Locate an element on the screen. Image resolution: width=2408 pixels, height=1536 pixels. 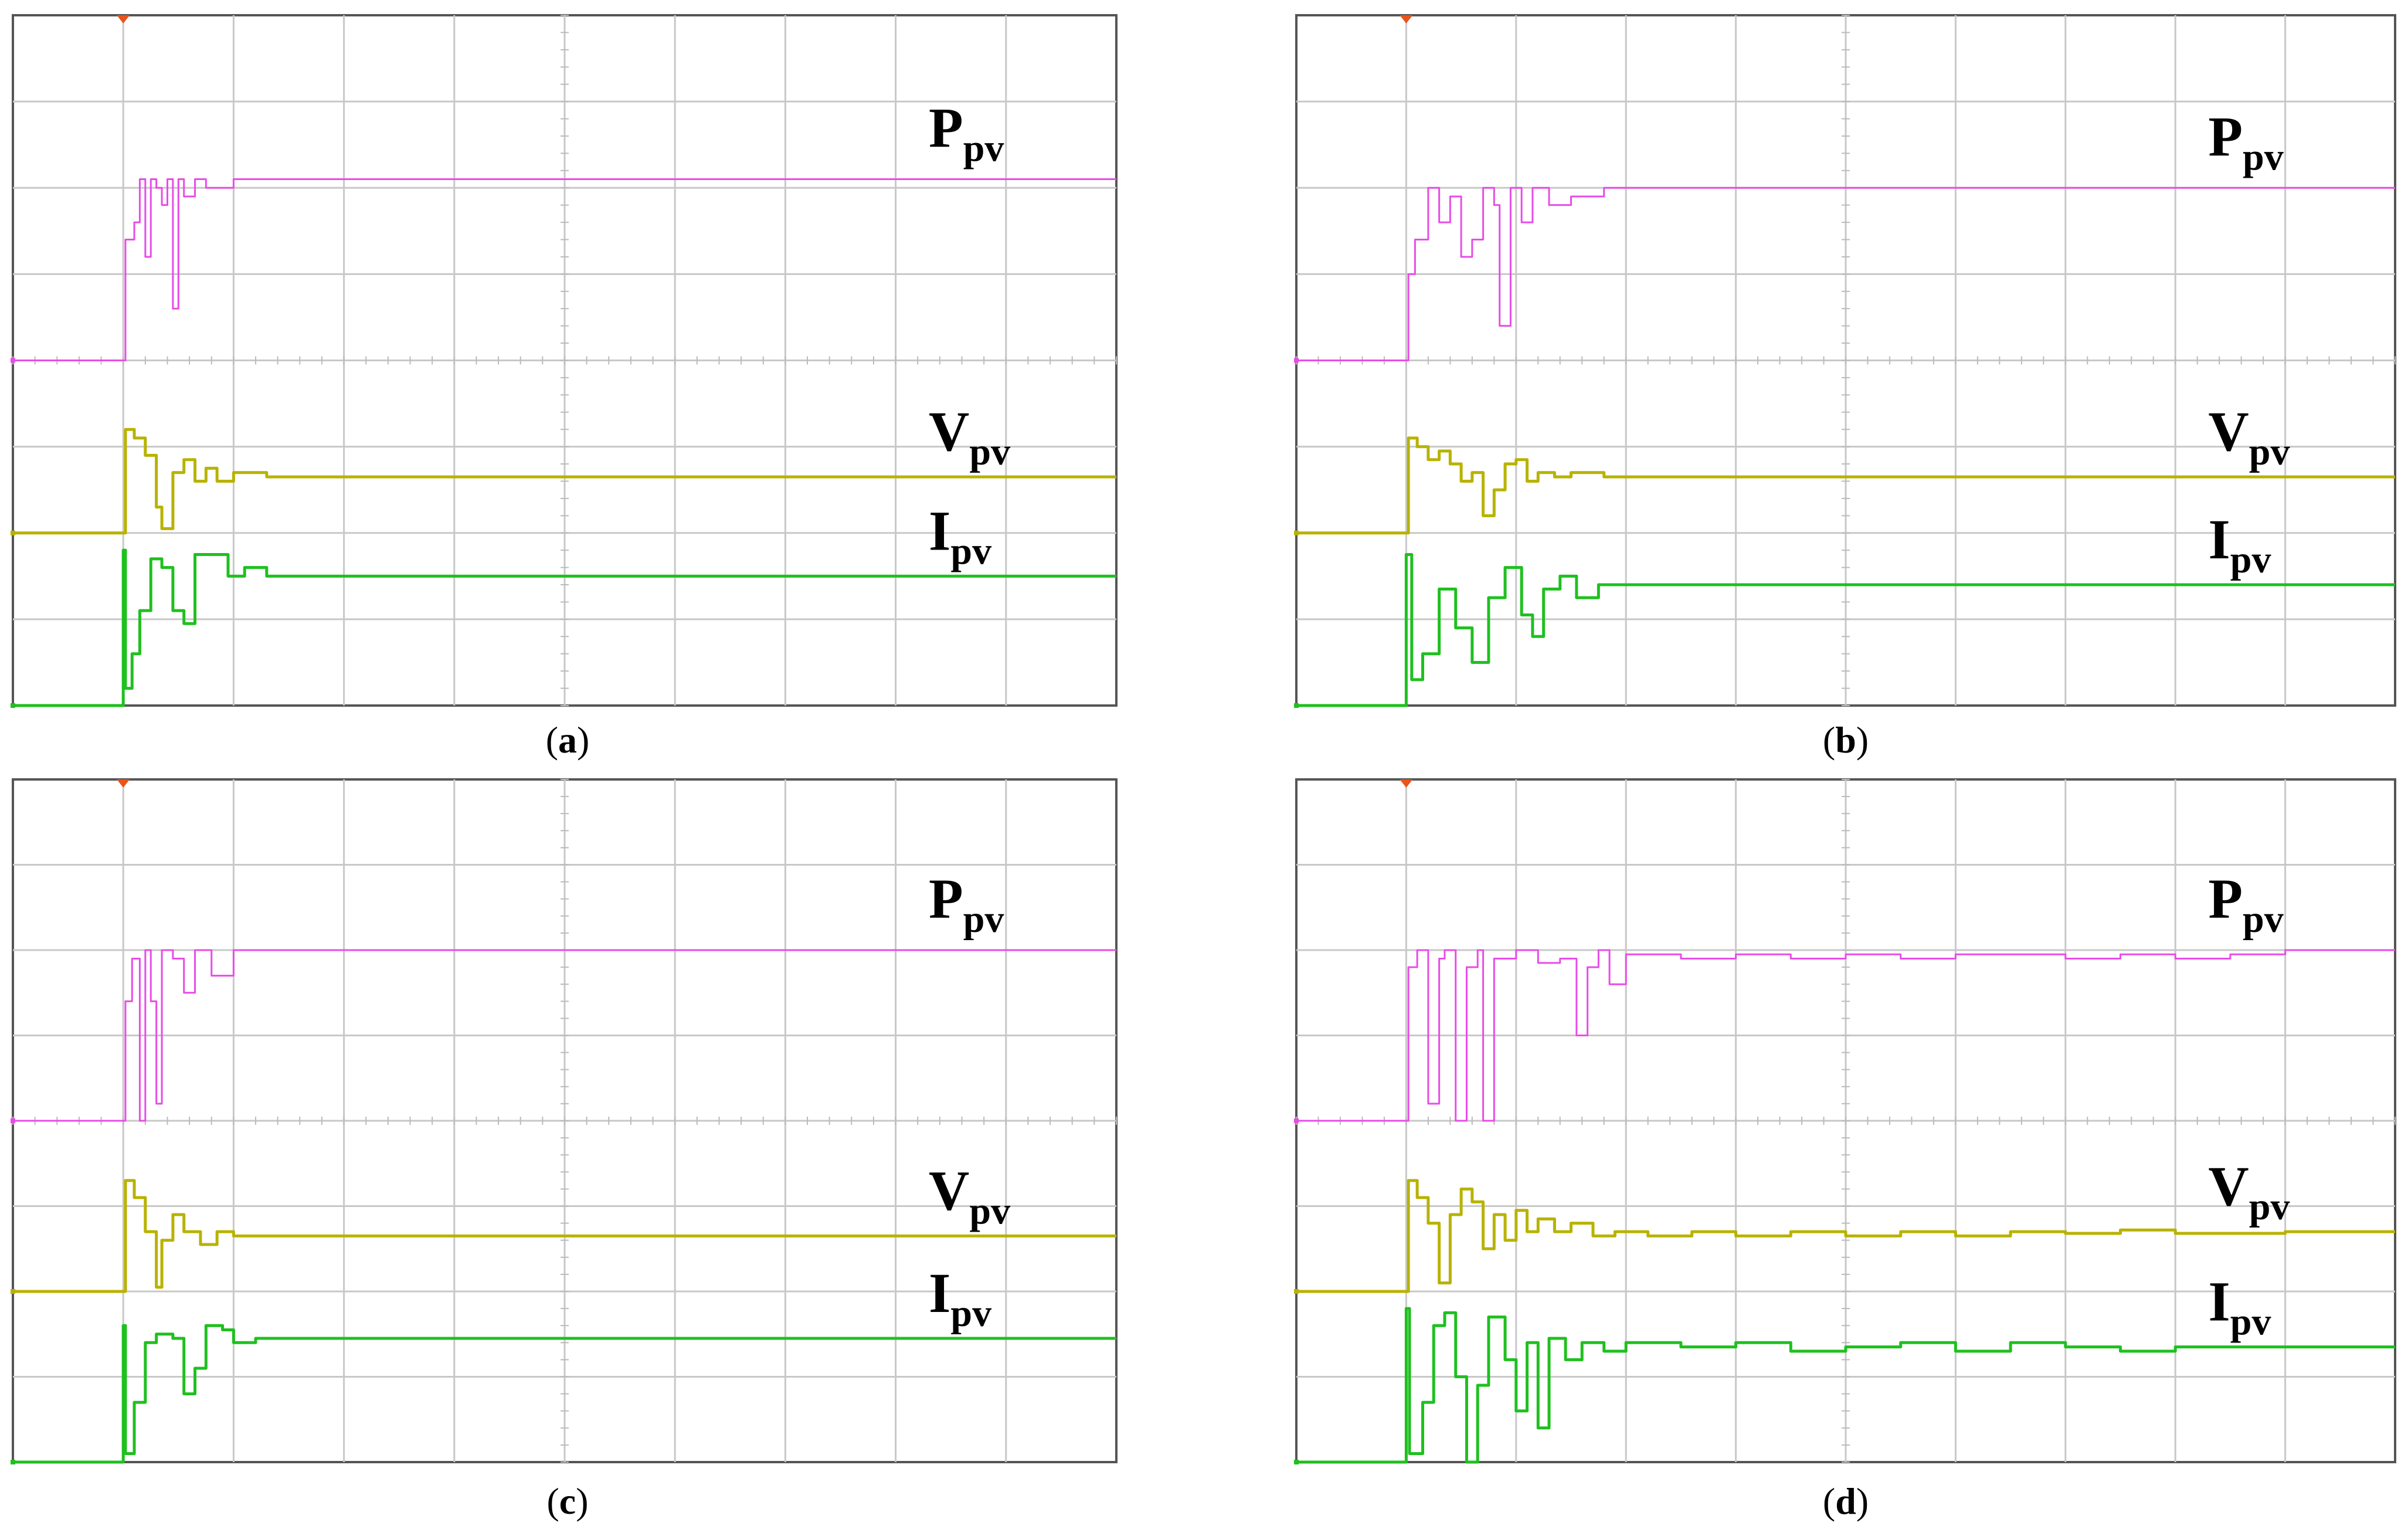
caption-b: (b) is located at coordinates (1845, 740).